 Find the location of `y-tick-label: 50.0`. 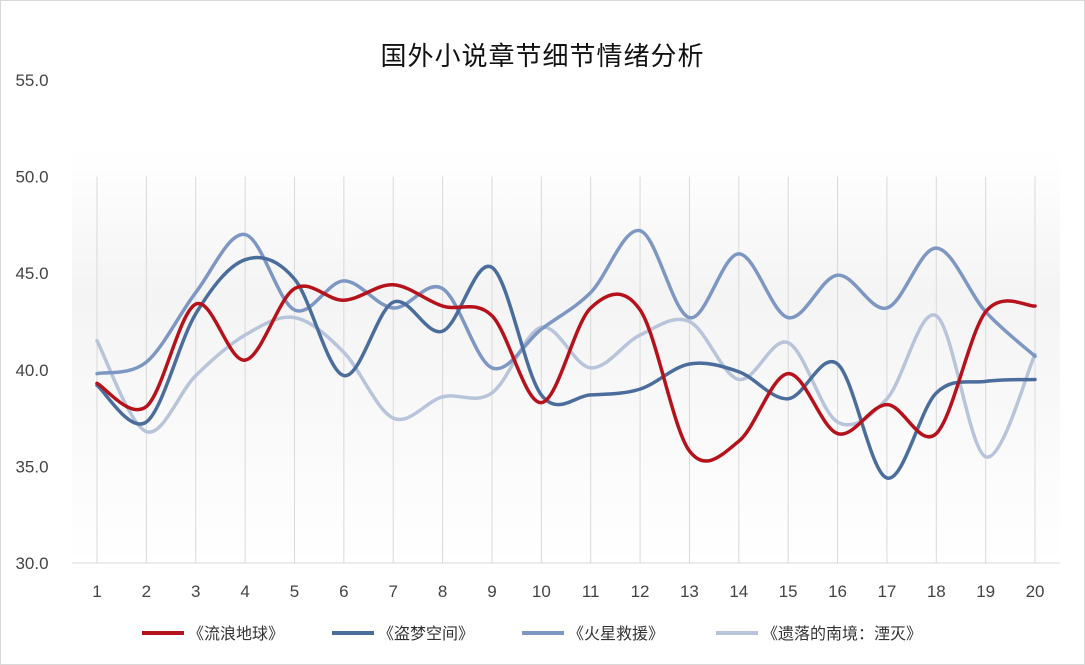

y-tick-label: 50.0 is located at coordinates (31, 177).